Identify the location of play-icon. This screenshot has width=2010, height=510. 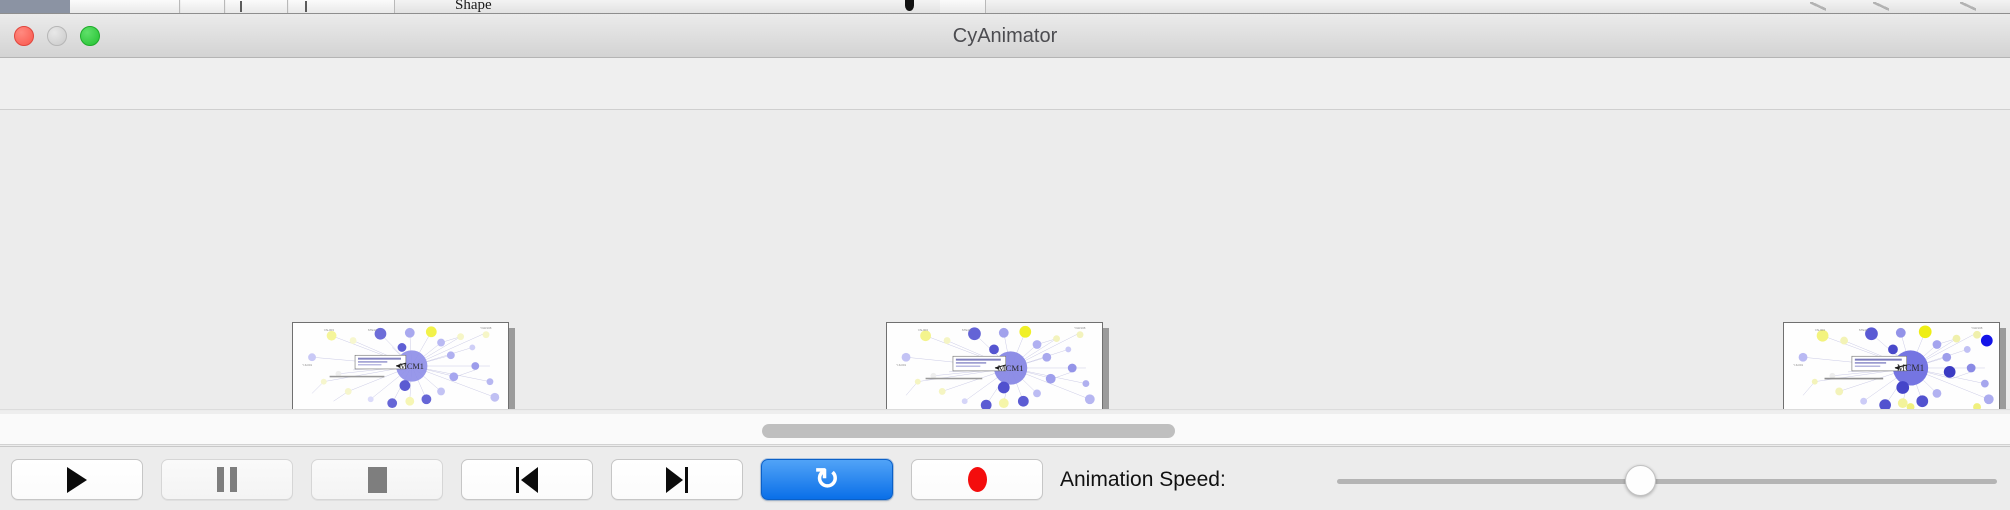
(77, 479).